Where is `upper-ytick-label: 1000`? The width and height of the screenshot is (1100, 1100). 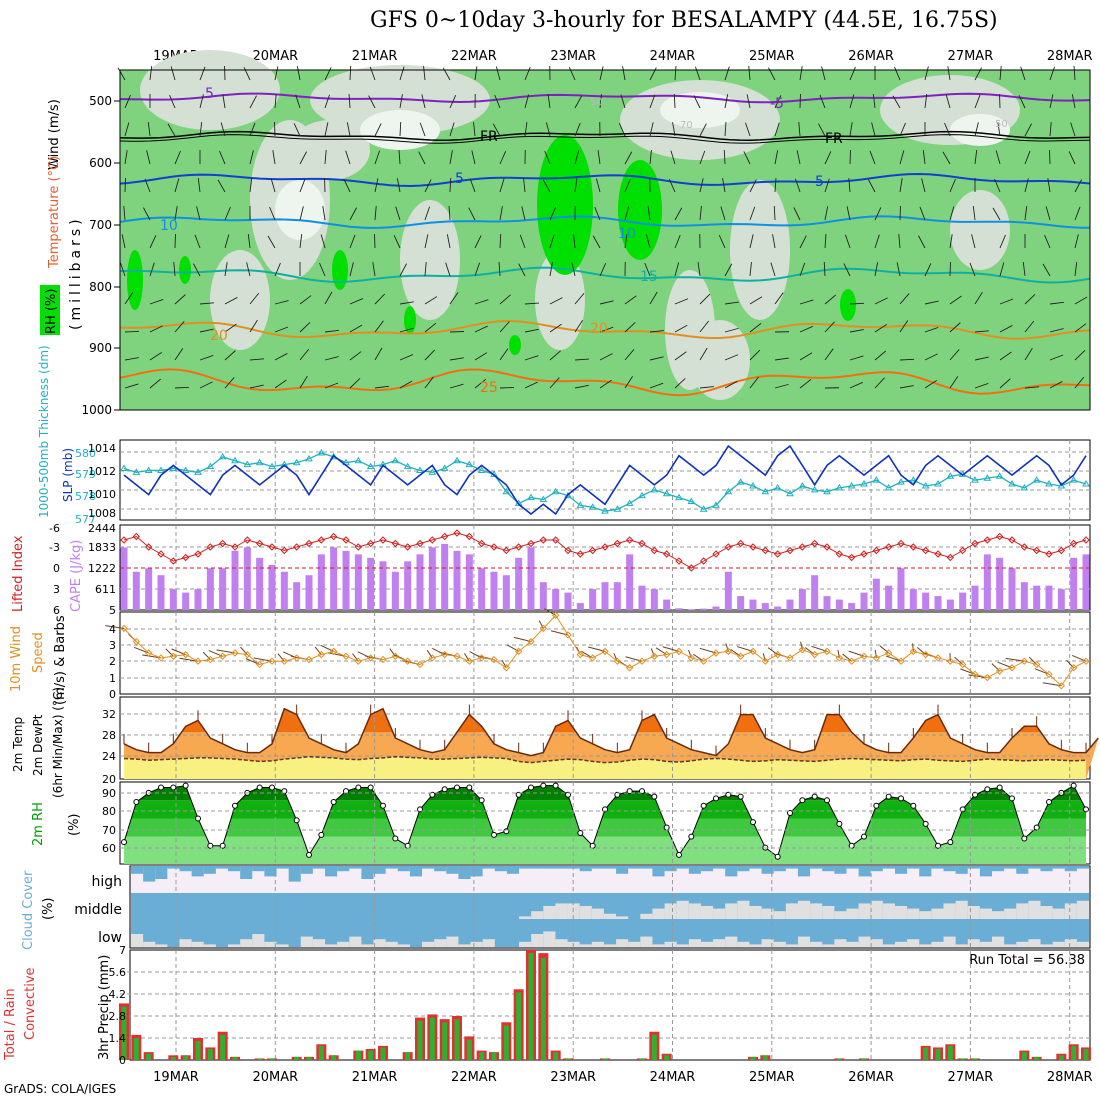
upper-ytick-label: 1000 is located at coordinates (96, 410).